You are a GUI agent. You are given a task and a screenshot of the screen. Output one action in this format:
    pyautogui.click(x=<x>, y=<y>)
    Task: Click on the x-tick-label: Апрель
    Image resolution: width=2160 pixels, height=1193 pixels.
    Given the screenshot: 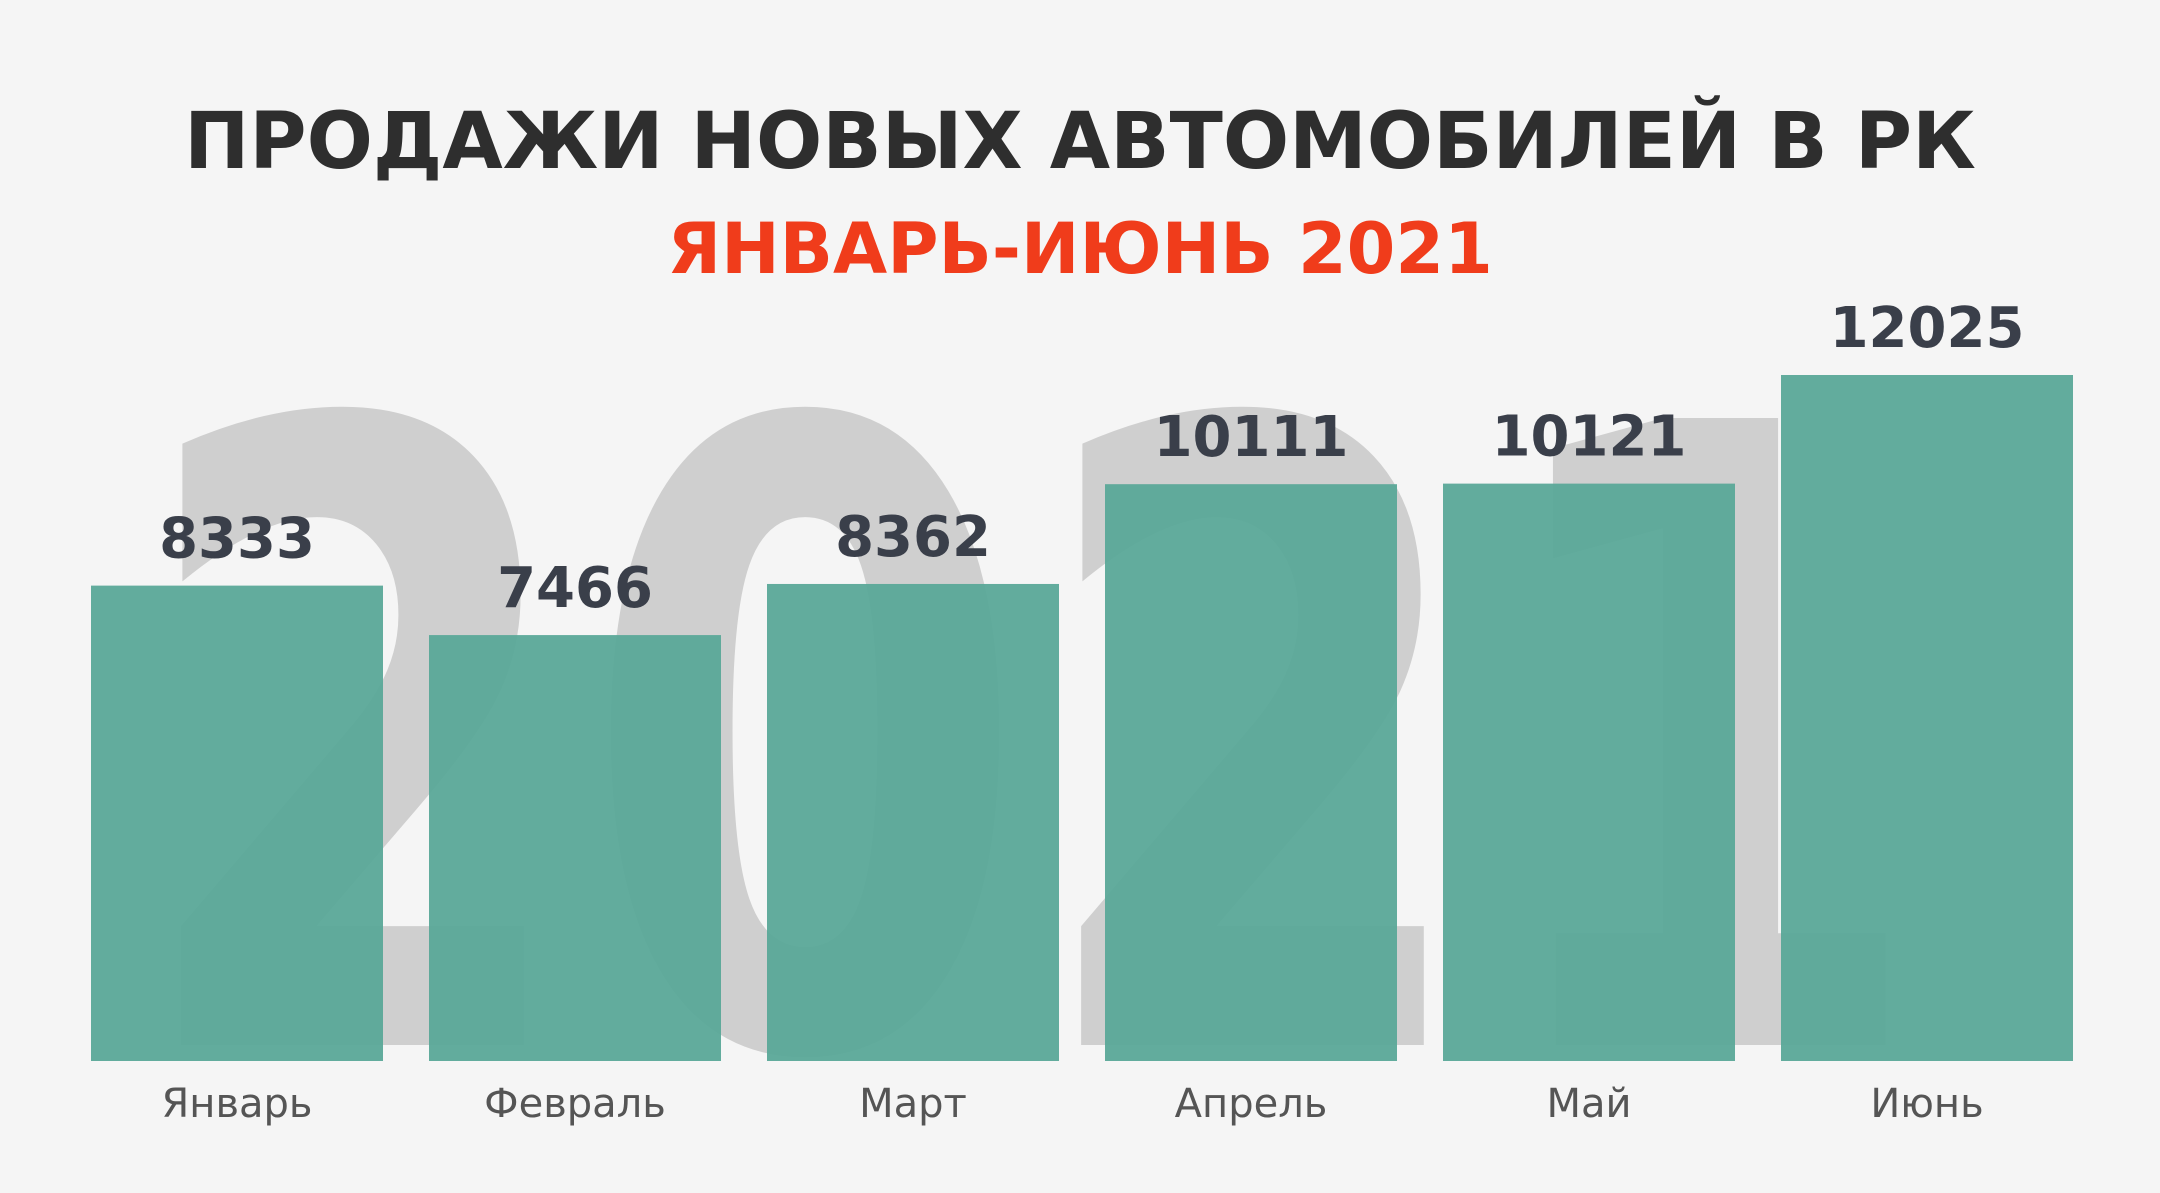 What is the action you would take?
    pyautogui.click(x=1251, y=1104)
    